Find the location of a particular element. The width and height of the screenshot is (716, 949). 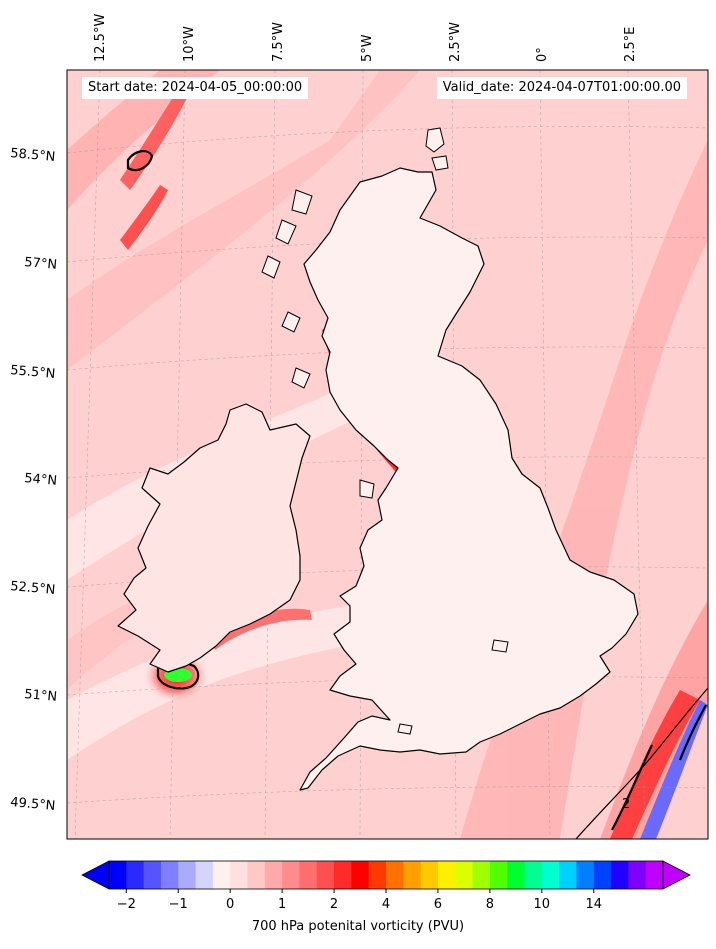

colorbar-tick-label: 10 is located at coordinates (542, 904).